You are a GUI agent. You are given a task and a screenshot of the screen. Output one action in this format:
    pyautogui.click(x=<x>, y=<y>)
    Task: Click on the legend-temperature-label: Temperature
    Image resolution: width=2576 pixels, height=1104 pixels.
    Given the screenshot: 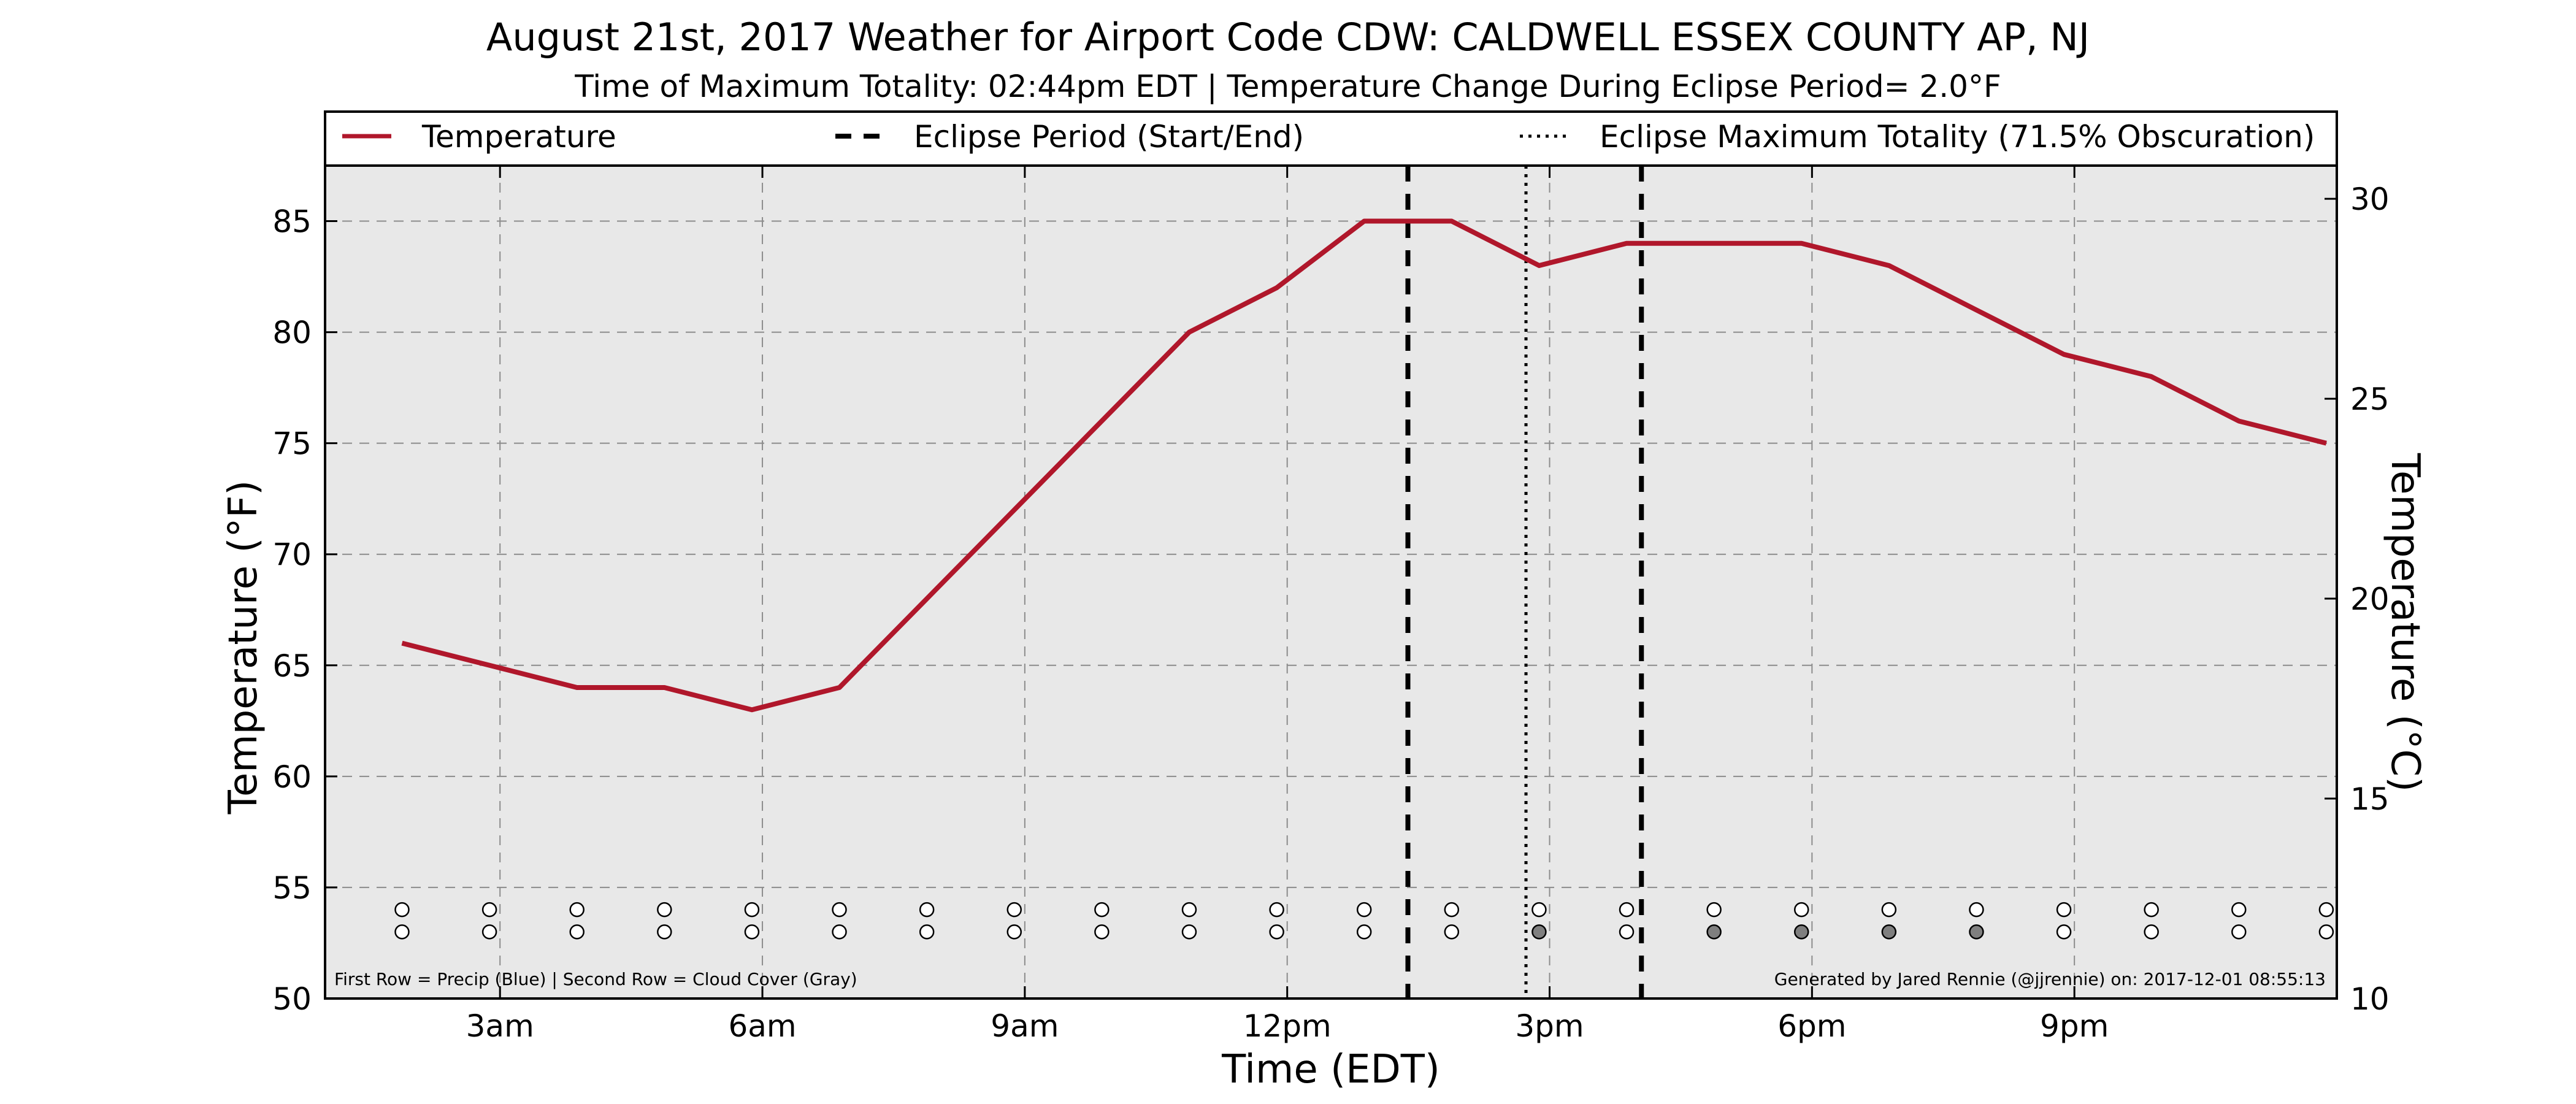 What is the action you would take?
    pyautogui.click(x=518, y=137)
    